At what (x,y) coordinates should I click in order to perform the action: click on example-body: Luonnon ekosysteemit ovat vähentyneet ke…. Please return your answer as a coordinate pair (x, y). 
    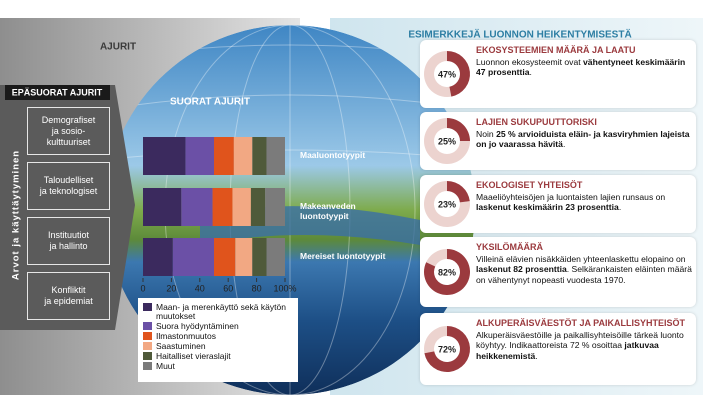
    Looking at the image, I should click on (585, 67).